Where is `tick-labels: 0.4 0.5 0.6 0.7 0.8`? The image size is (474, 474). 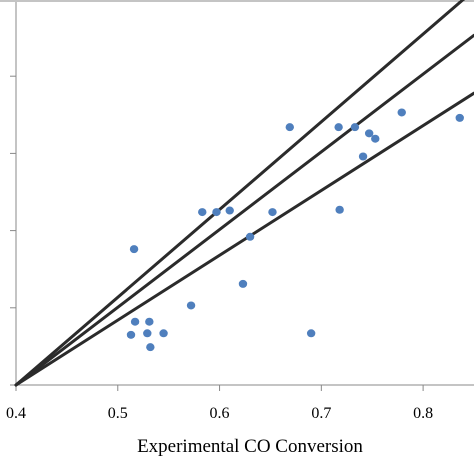 tick-labels: 0.4 0.5 0.6 0.7 0.8 is located at coordinates (219, 413).